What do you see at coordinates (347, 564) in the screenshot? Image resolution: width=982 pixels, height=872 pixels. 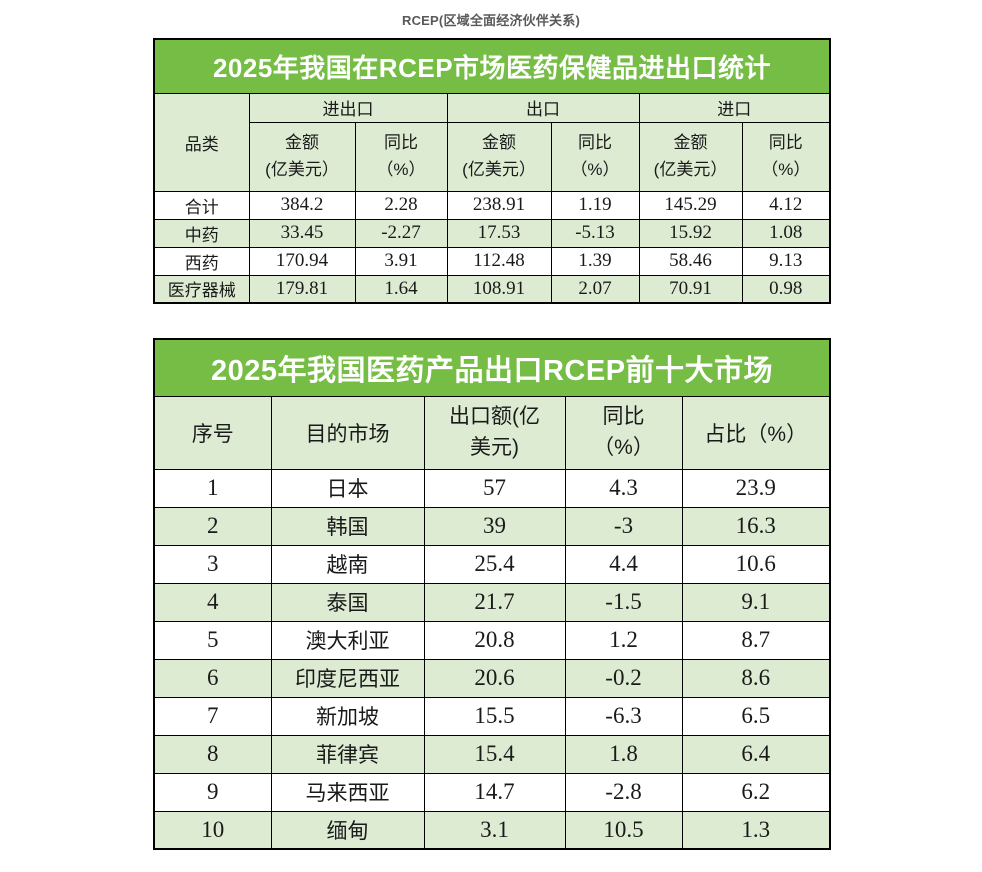 I see `market-cell: 越南` at bounding box center [347, 564].